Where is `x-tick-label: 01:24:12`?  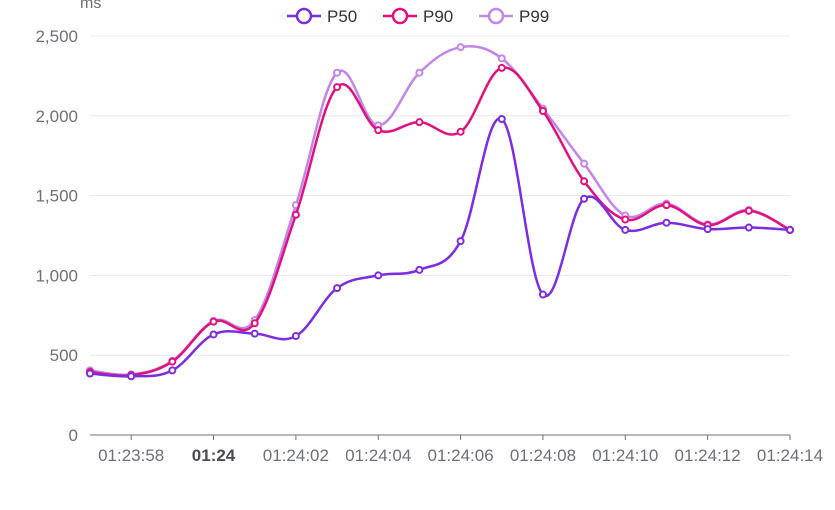
x-tick-label: 01:24:12 is located at coordinates (708, 455).